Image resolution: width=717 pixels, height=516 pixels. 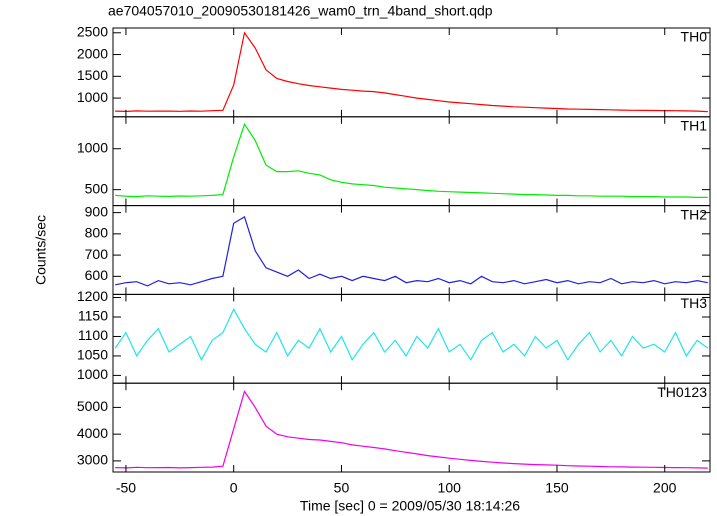 What do you see at coordinates (92, 296) in the screenshot?
I see `y-tick-label: 1200` at bounding box center [92, 296].